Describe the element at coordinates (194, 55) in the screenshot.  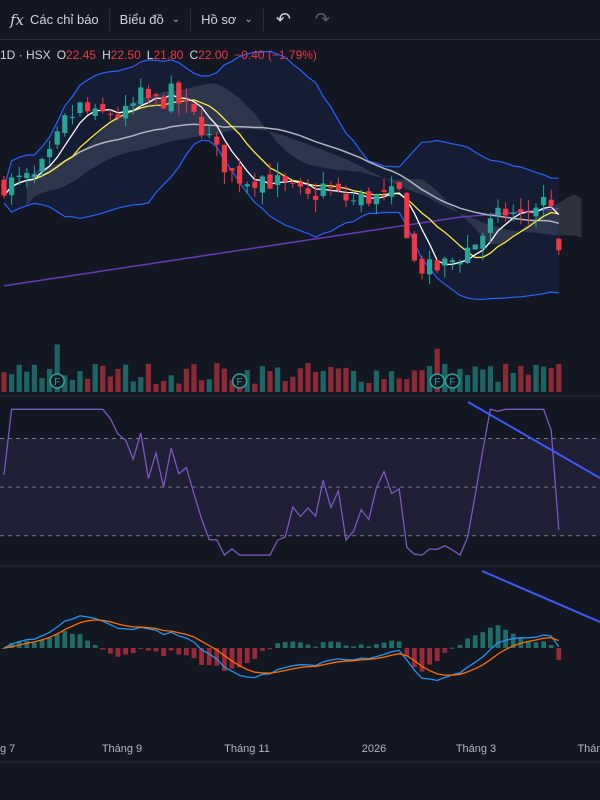
I see `close-label: C` at that location.